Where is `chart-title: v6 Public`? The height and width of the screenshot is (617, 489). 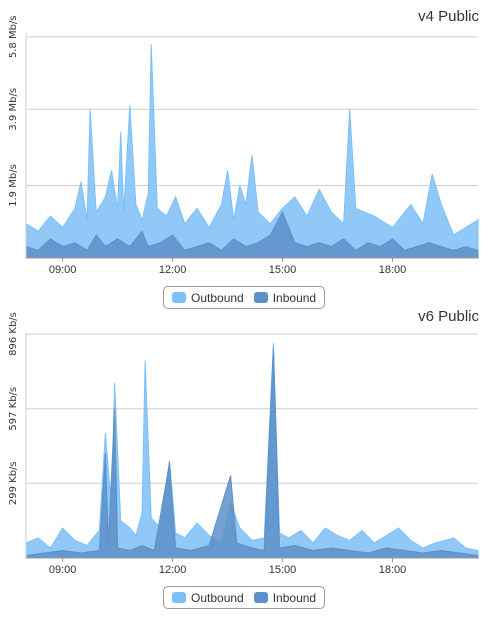
chart-title: v6 Public is located at coordinates (448, 316).